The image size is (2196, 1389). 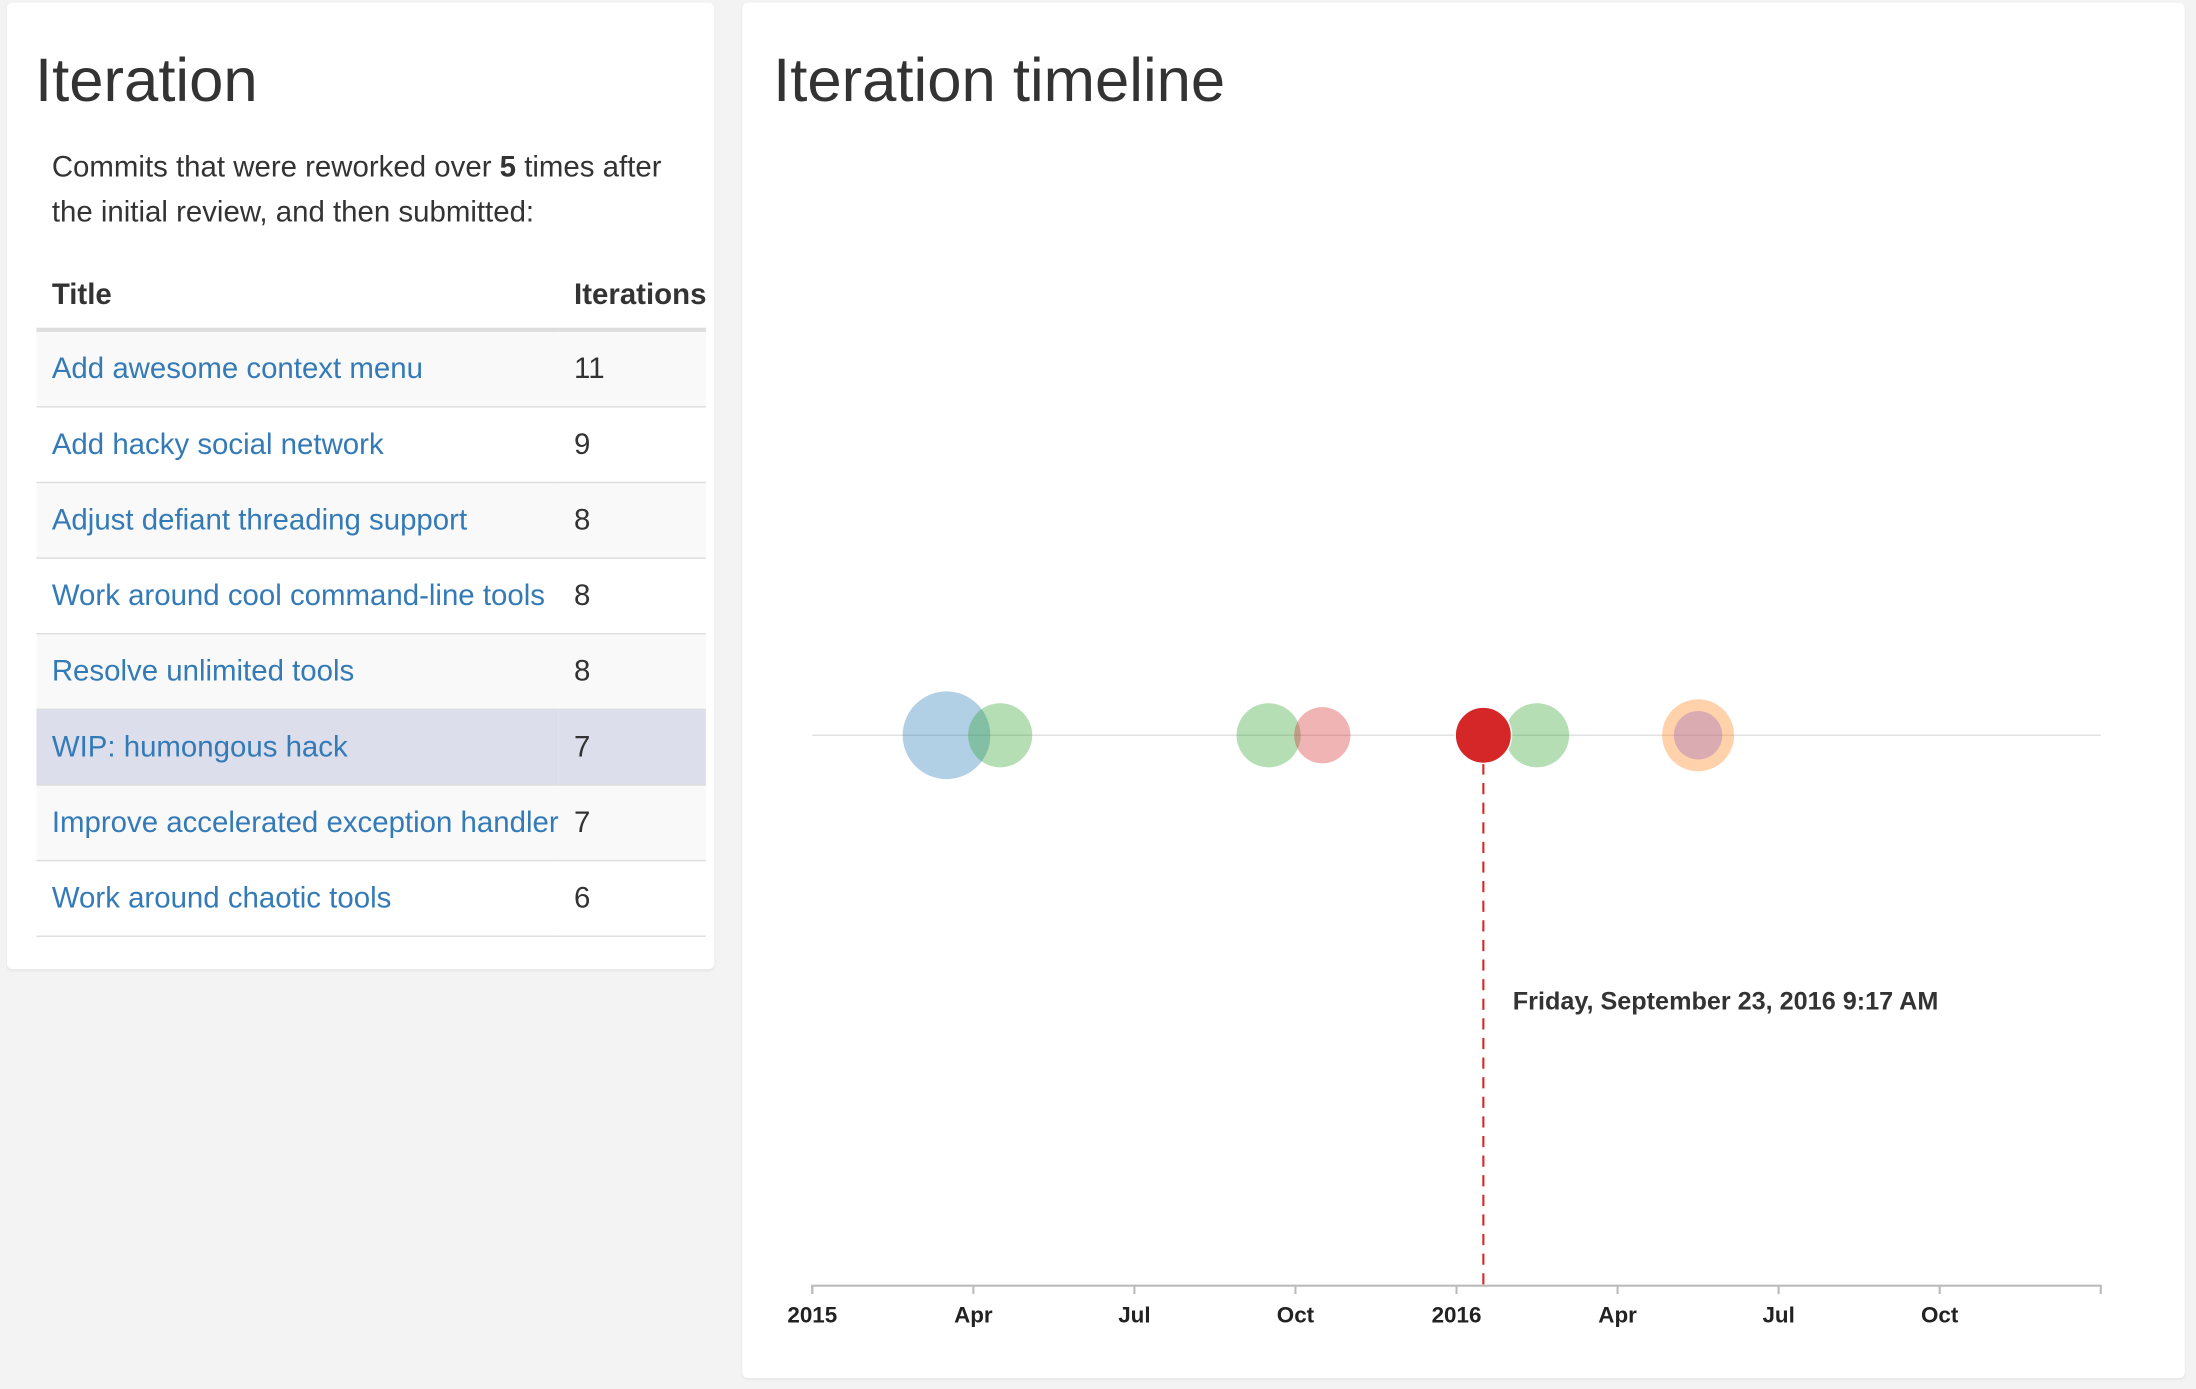 What do you see at coordinates (237, 368) in the screenshot?
I see `commit-link: Add awesome context menu` at bounding box center [237, 368].